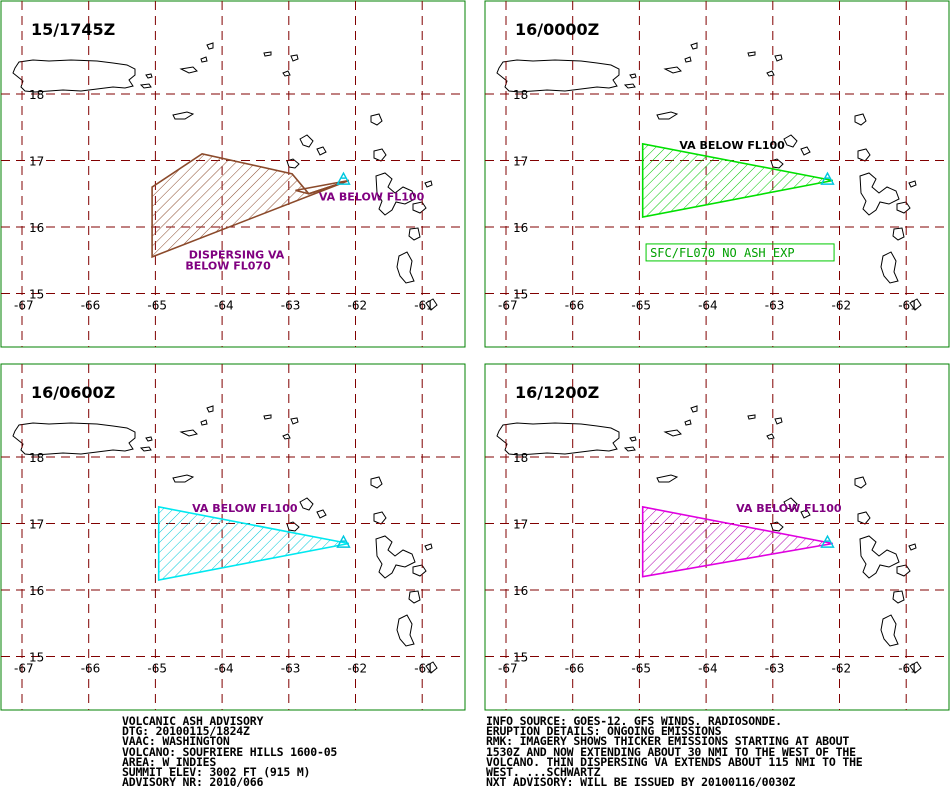 The height and width of the screenshot is (812, 950). Describe the element at coordinates (186, 731) in the screenshot. I see `advisory-line: DTG: 20100115/1824Z` at that location.